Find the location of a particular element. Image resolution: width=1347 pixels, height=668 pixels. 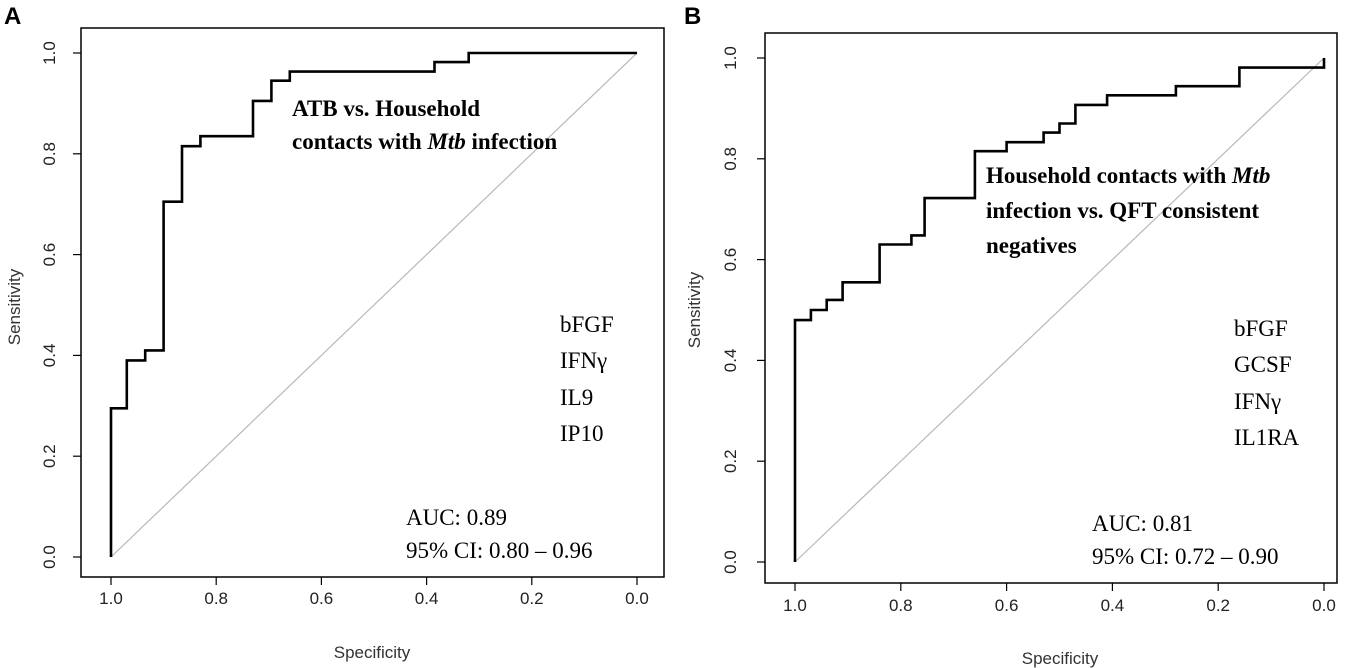

title-line-3: negatives is located at coordinates (1031, 245).